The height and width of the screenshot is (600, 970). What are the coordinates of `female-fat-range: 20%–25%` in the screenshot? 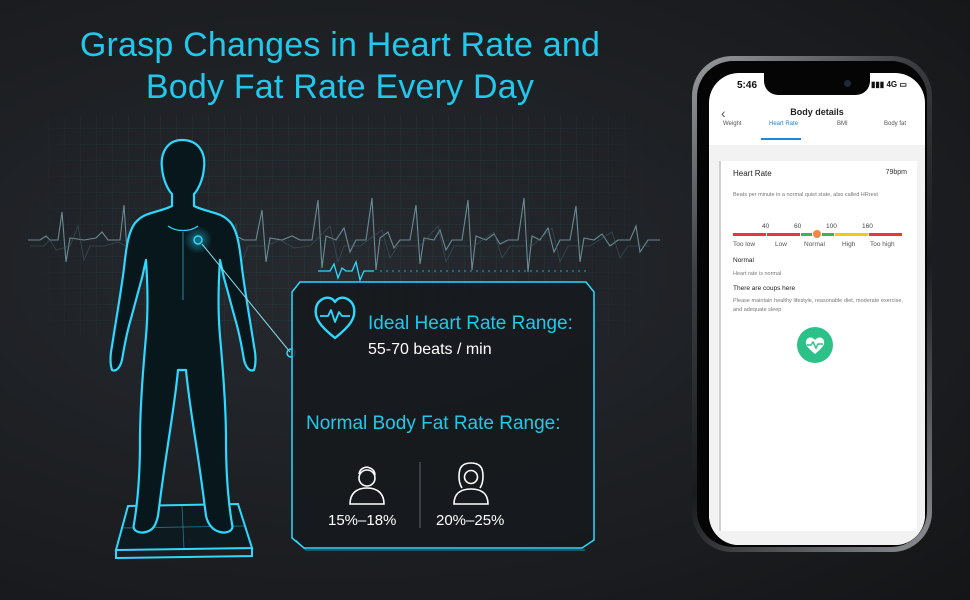 It's located at (470, 520).